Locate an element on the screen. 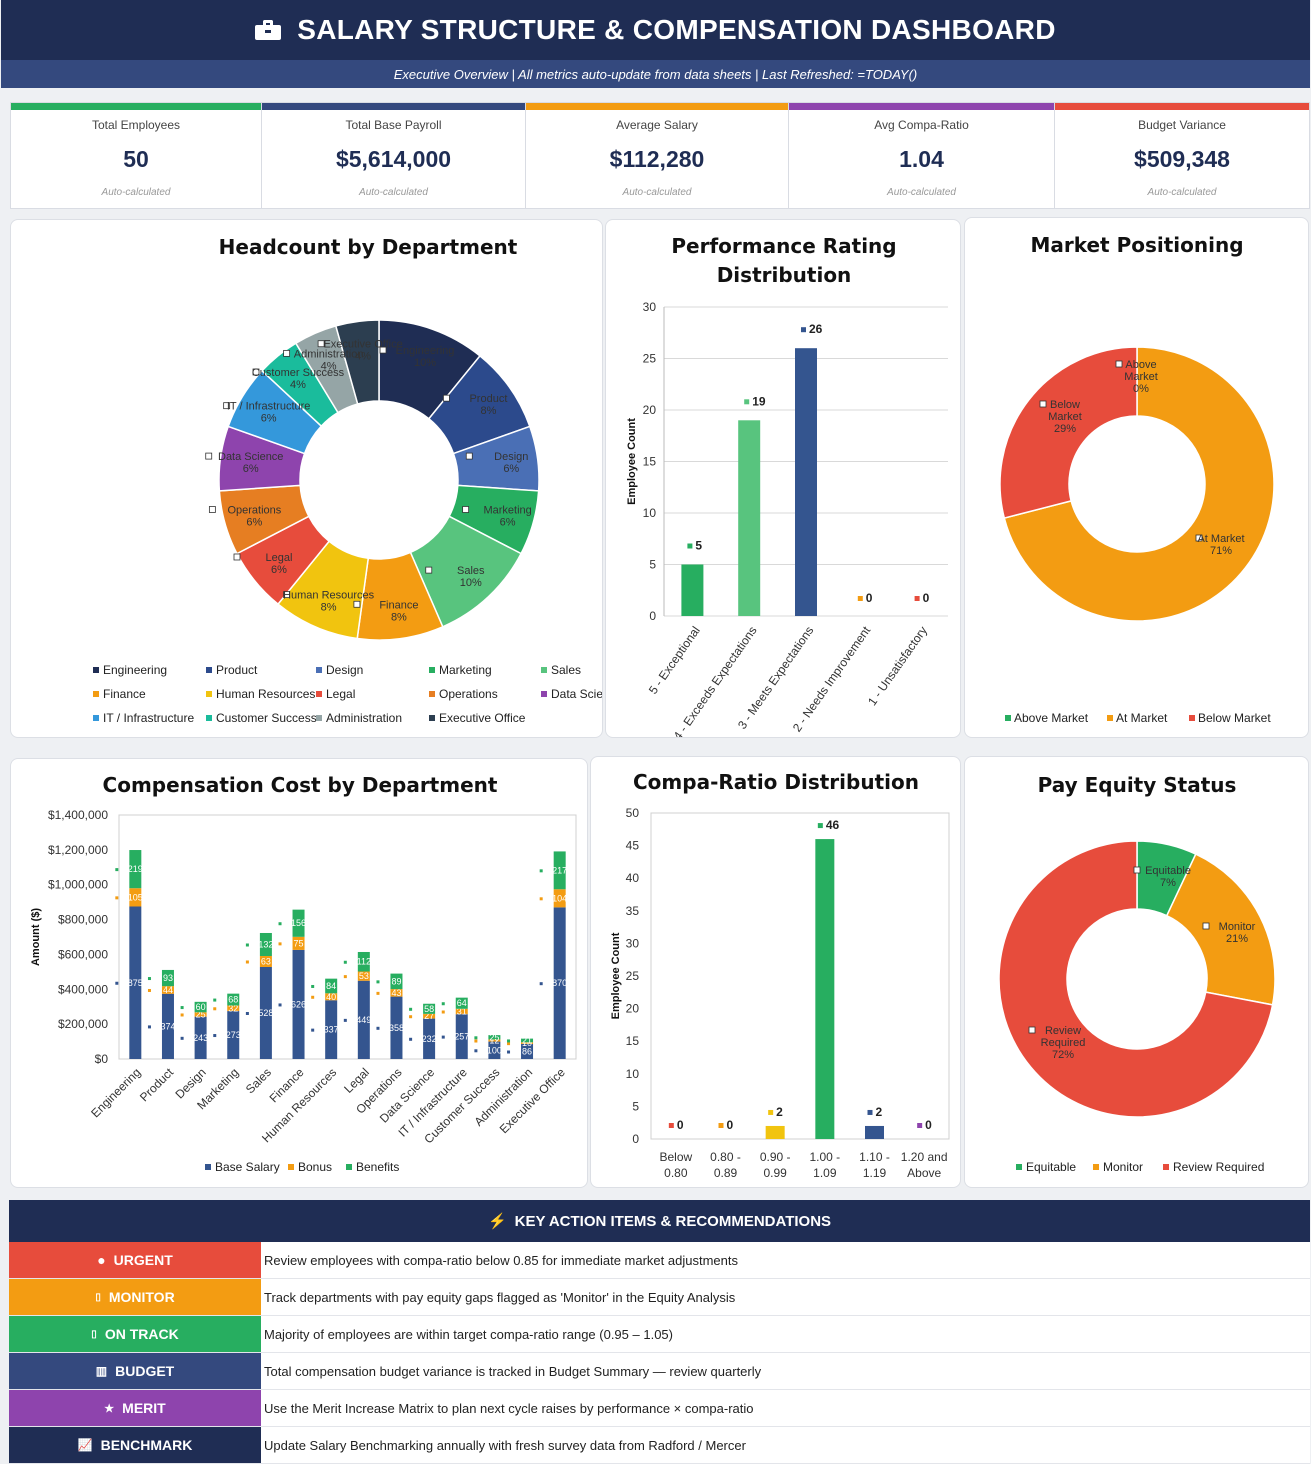 The width and height of the screenshot is (1311, 1464). legend-label: Above Market is located at coordinates (1051, 718).